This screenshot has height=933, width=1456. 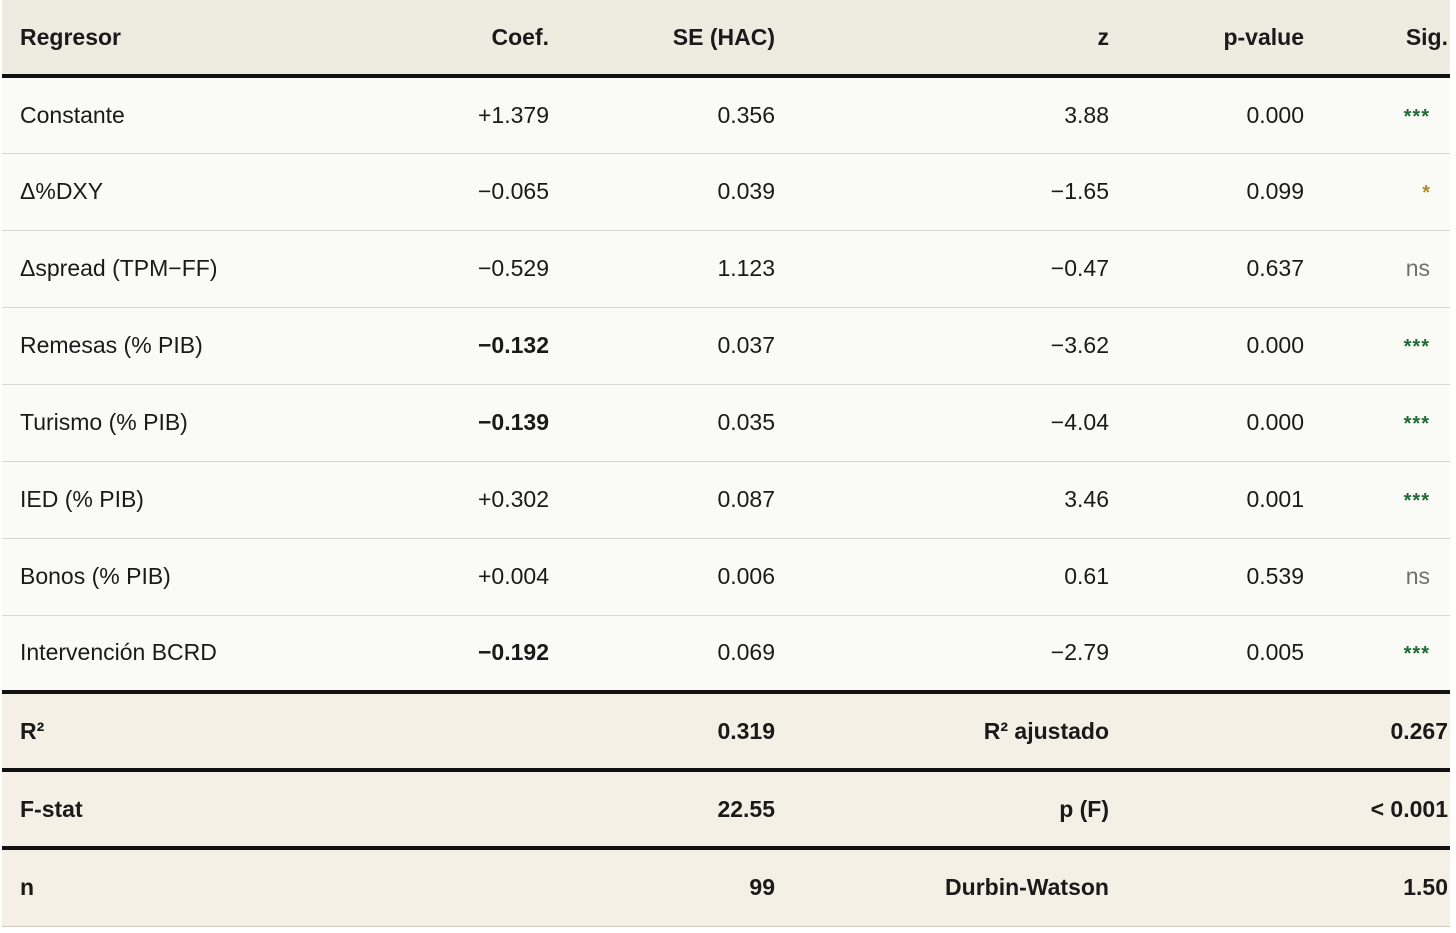 I want to click on cell-coef: −0.529, so click(x=466, y=269).